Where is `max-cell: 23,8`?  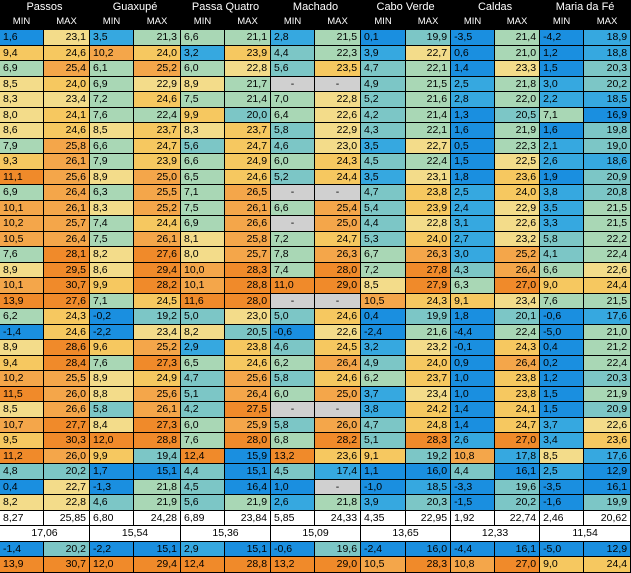 max-cell: 23,8 is located at coordinates (518, 379).